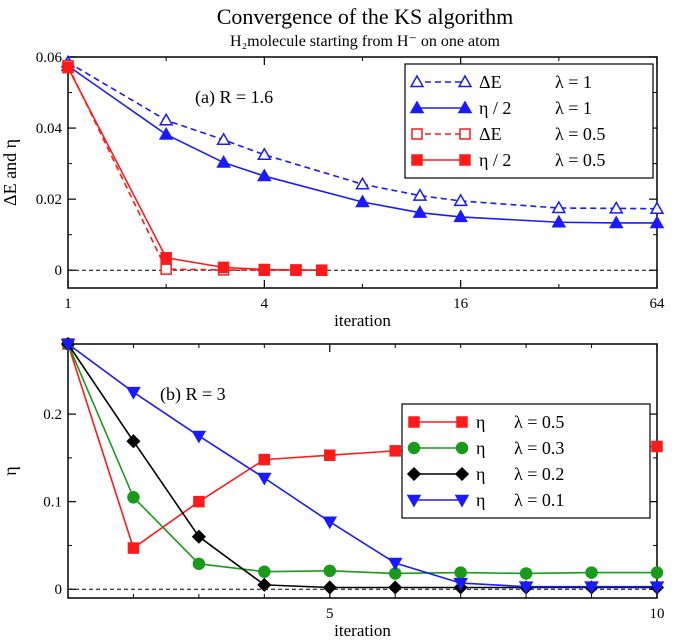  What do you see at coordinates (68, 304) in the screenshot?
I see `x-tick-label: 1` at bounding box center [68, 304].